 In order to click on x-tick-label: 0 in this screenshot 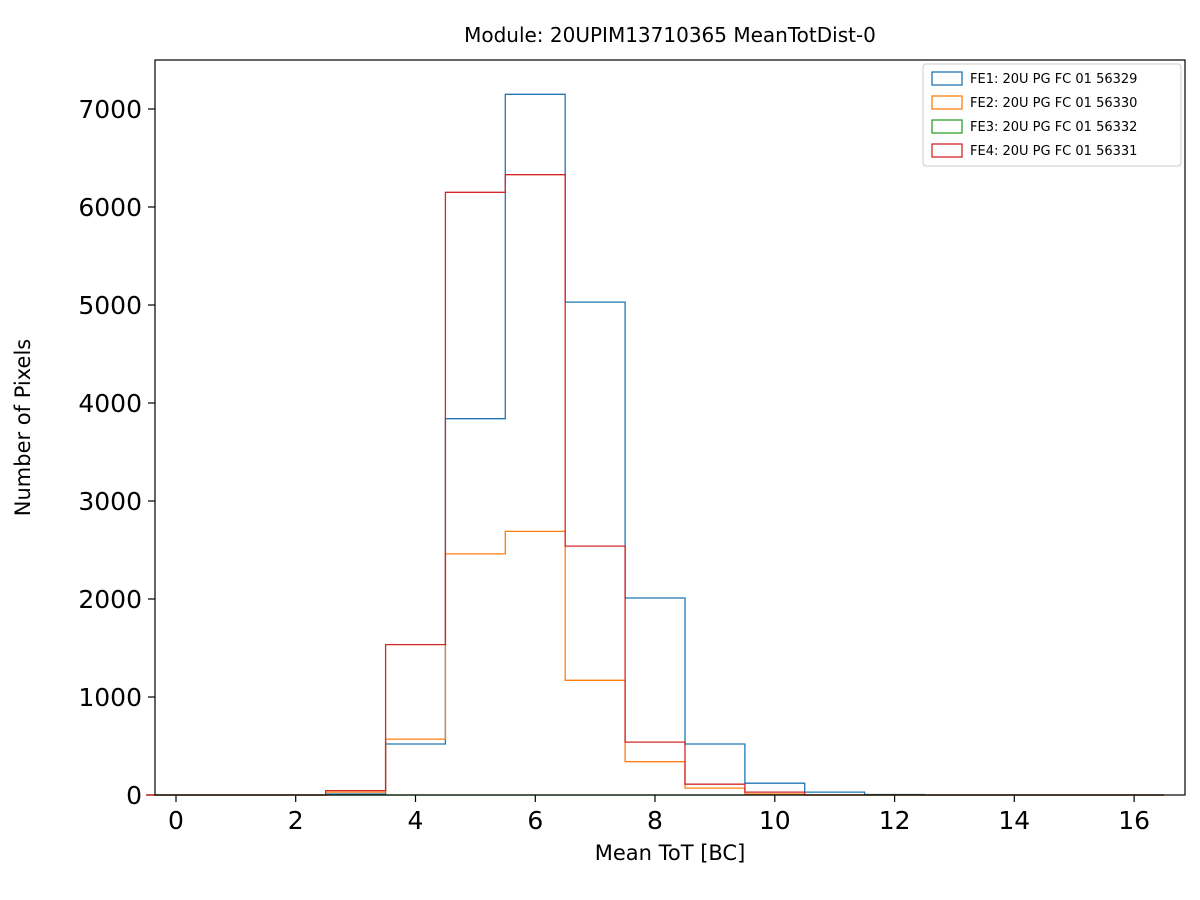, I will do `click(176, 820)`.